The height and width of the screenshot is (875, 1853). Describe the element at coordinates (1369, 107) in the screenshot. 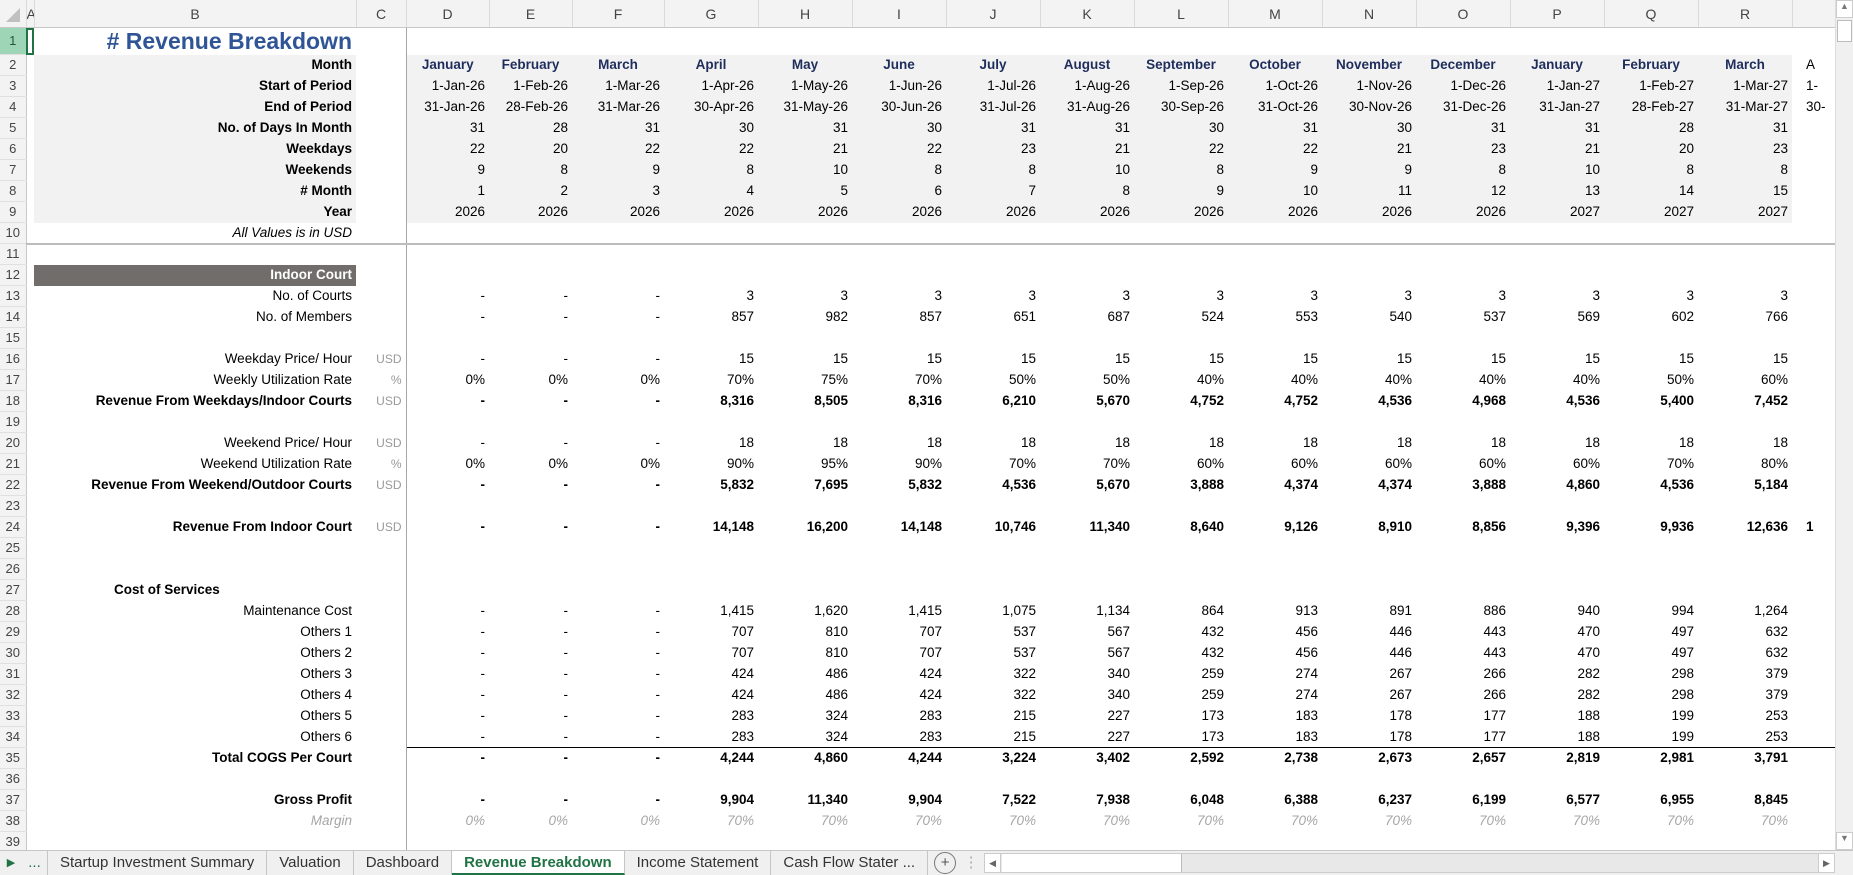

I see `value-cell: 30-Nov-26` at that location.